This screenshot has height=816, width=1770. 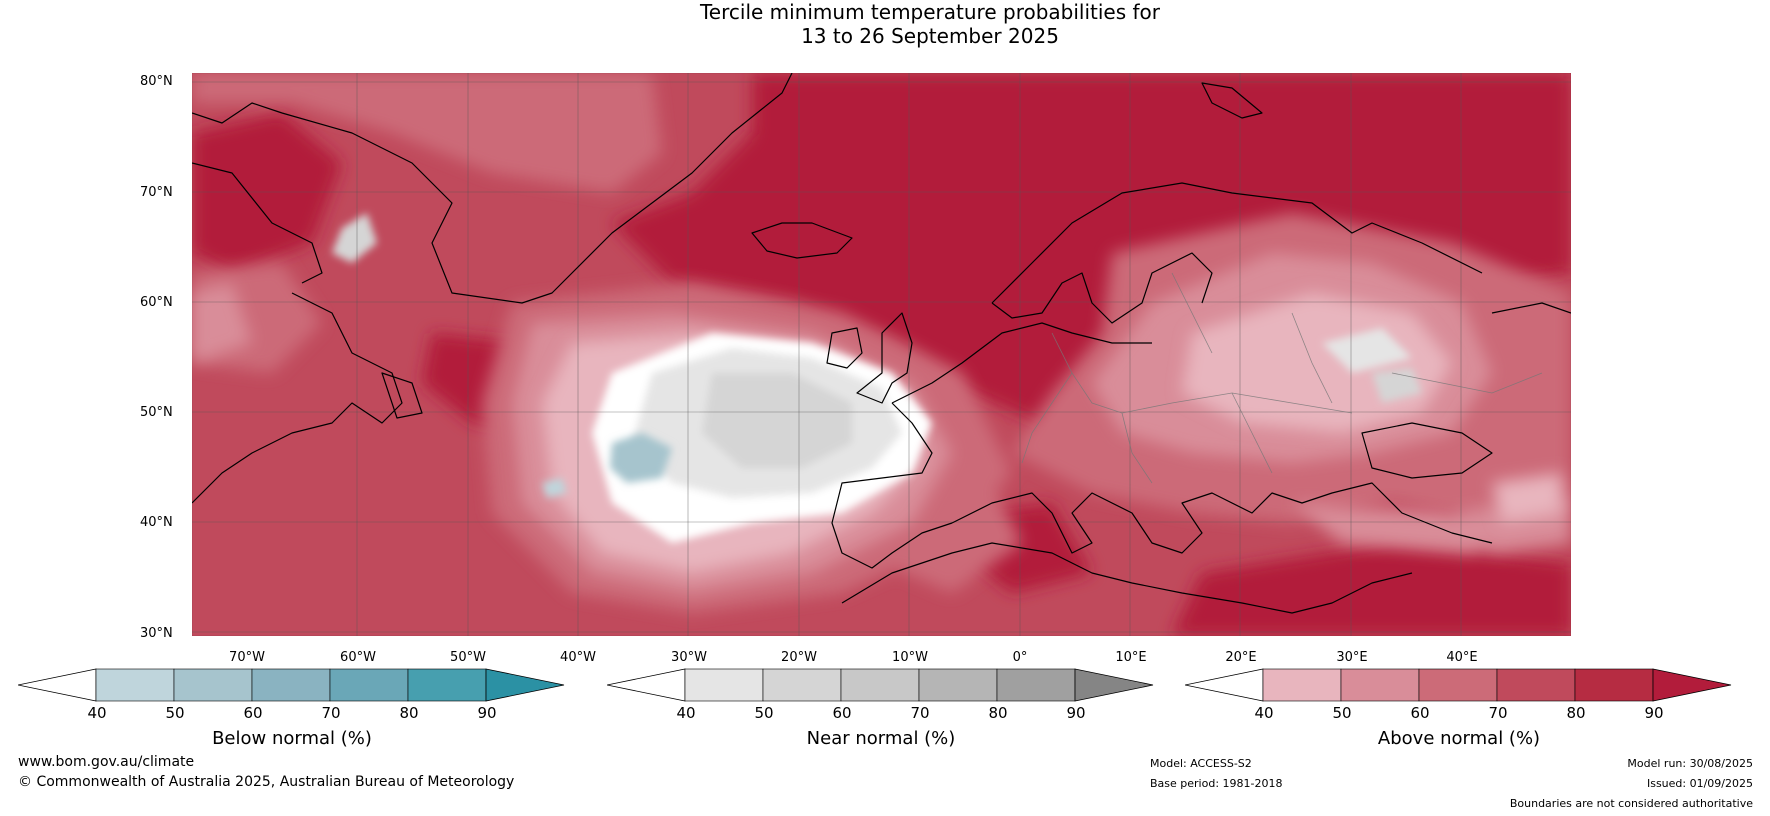 I want to click on lat-label-40n: 40°N, so click(x=156, y=522).